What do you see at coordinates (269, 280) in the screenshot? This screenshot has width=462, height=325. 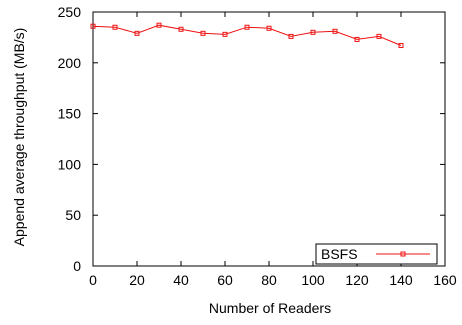 I see `x-tick-label: 80` at bounding box center [269, 280].